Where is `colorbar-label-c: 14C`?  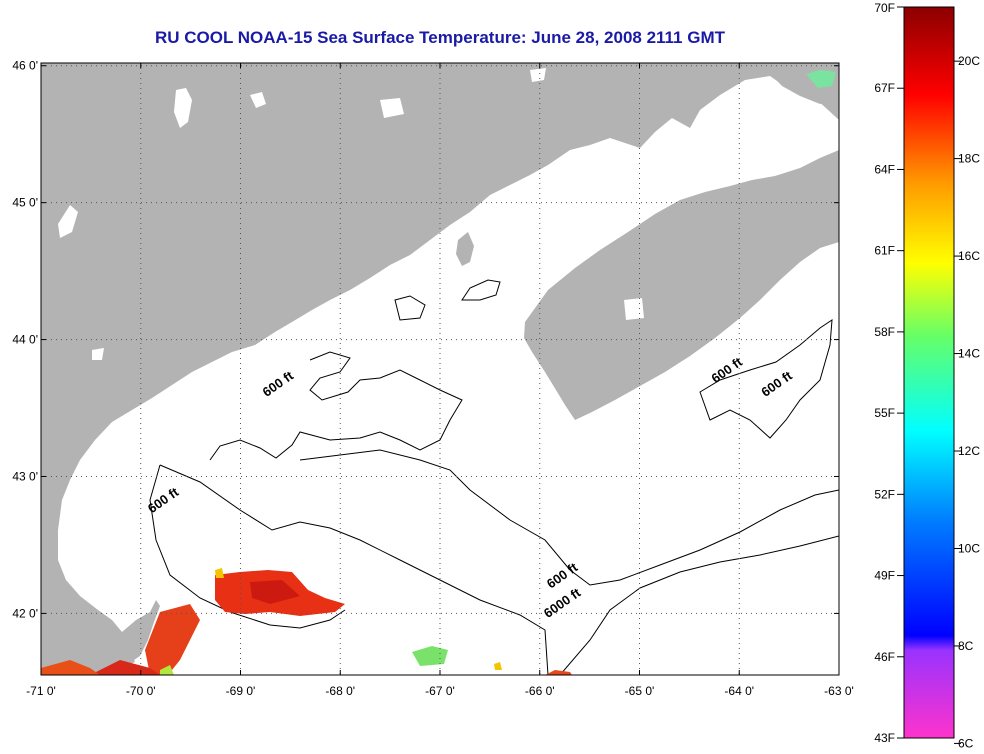
colorbar-label-c: 14C is located at coordinates (969, 354).